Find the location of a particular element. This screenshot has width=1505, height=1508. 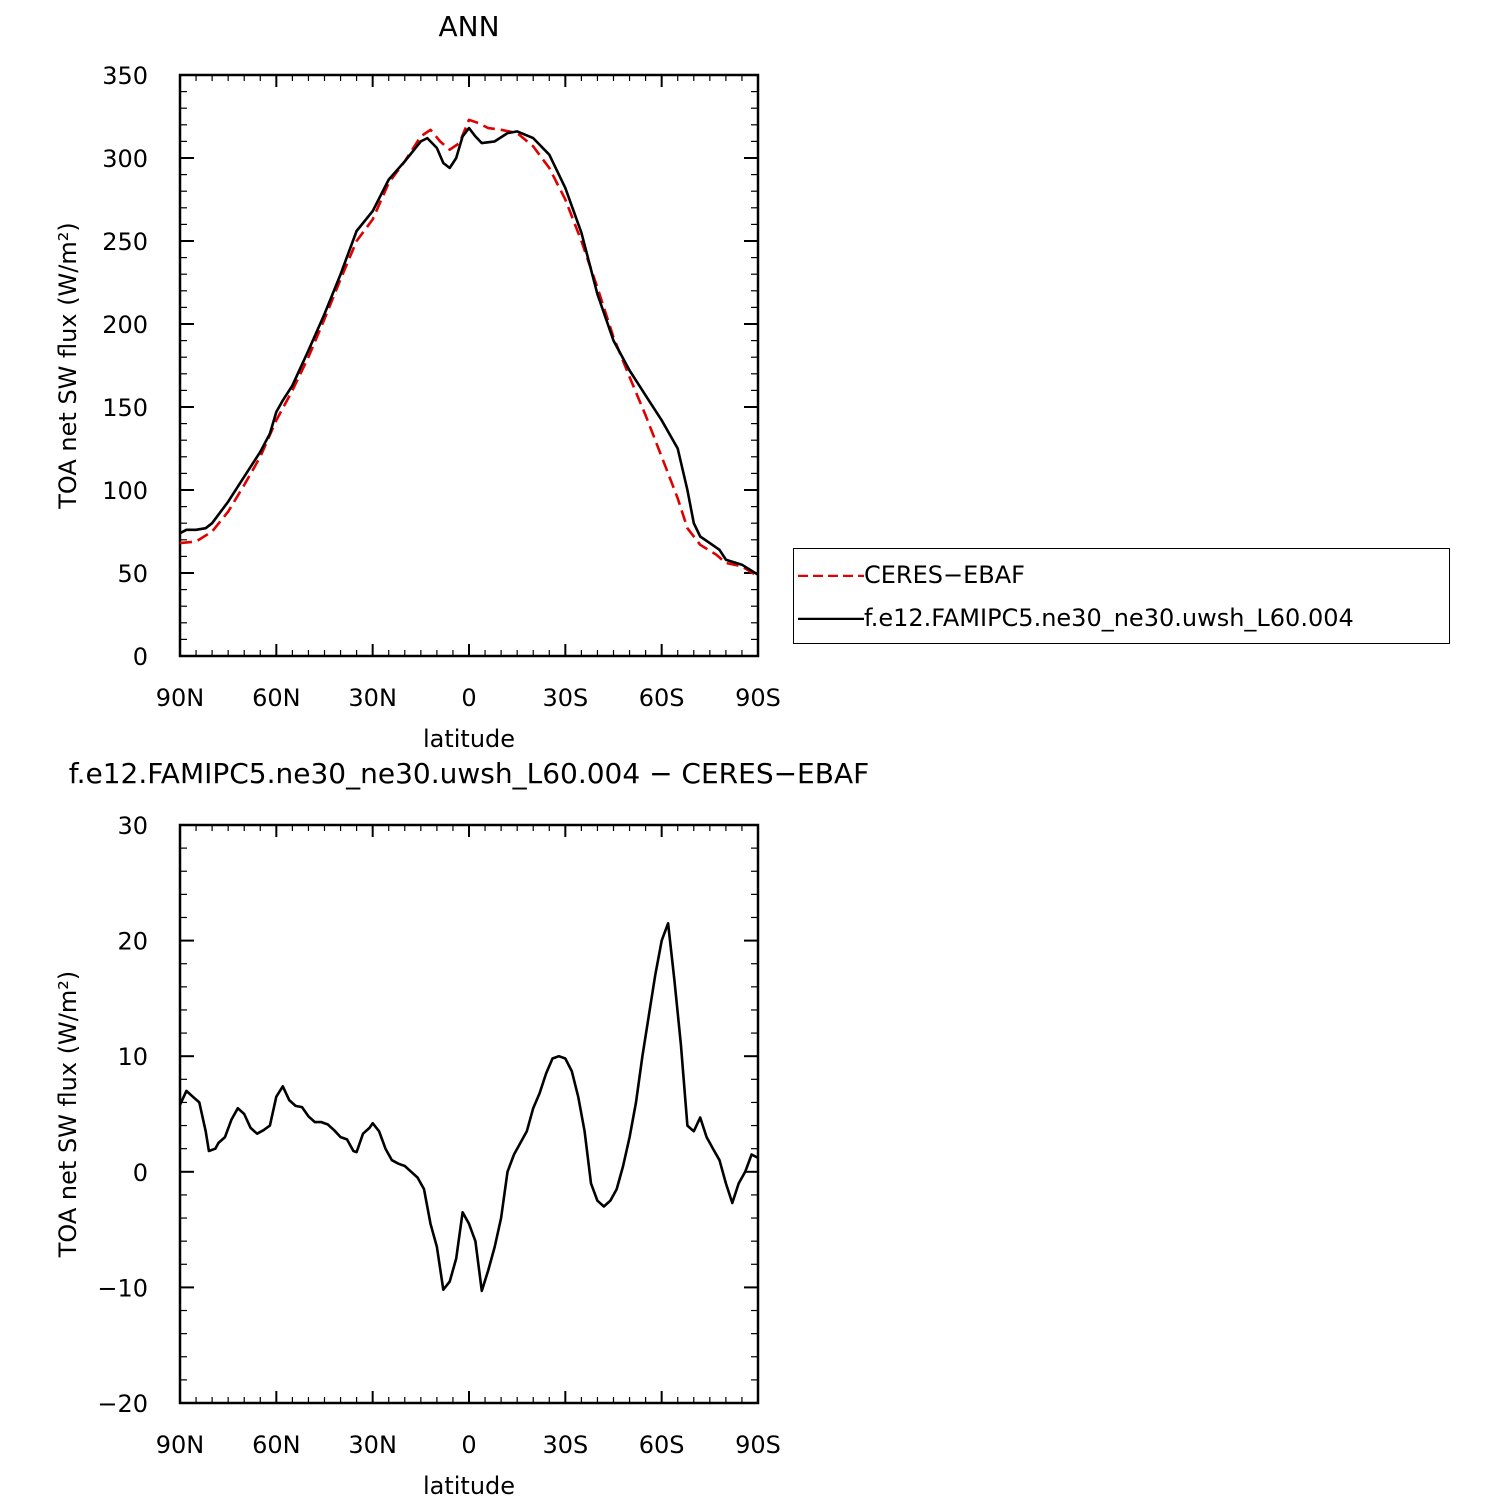

y-tick-label: 200 is located at coordinates (125, 325).